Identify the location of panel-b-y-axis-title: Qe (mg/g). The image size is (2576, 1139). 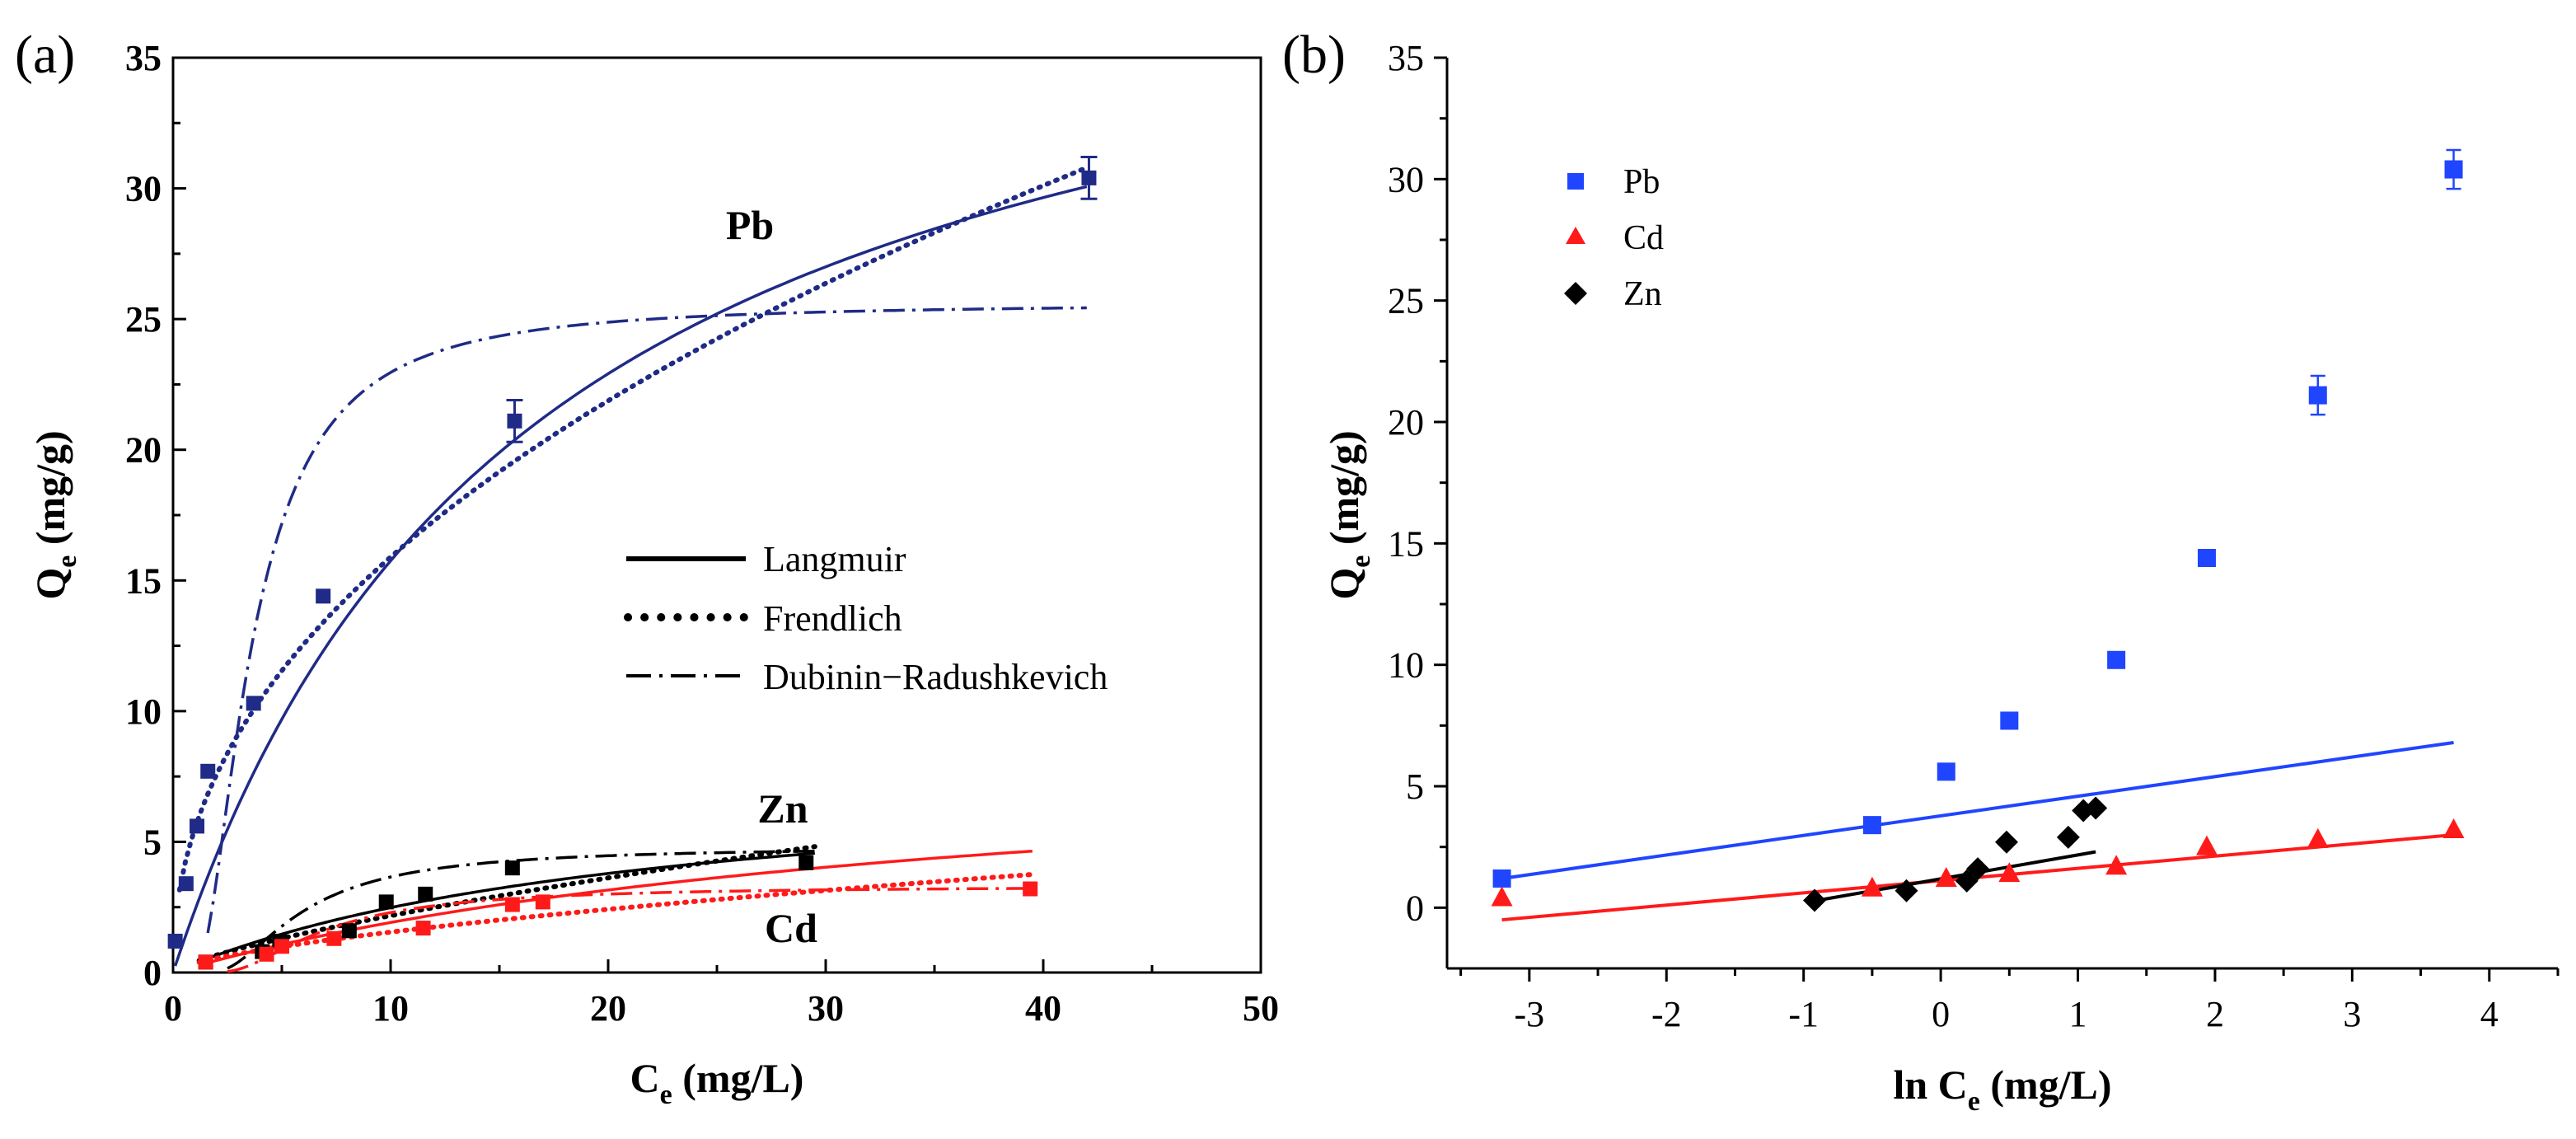
(1348, 515).